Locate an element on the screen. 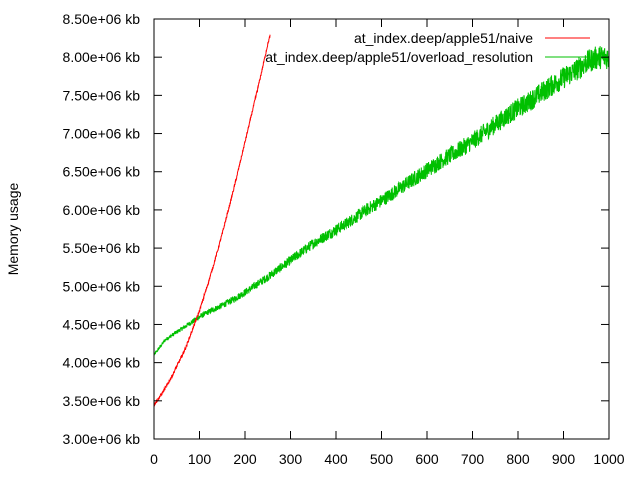  y-tick-label: 3.00e+06 kb is located at coordinates (102, 439).